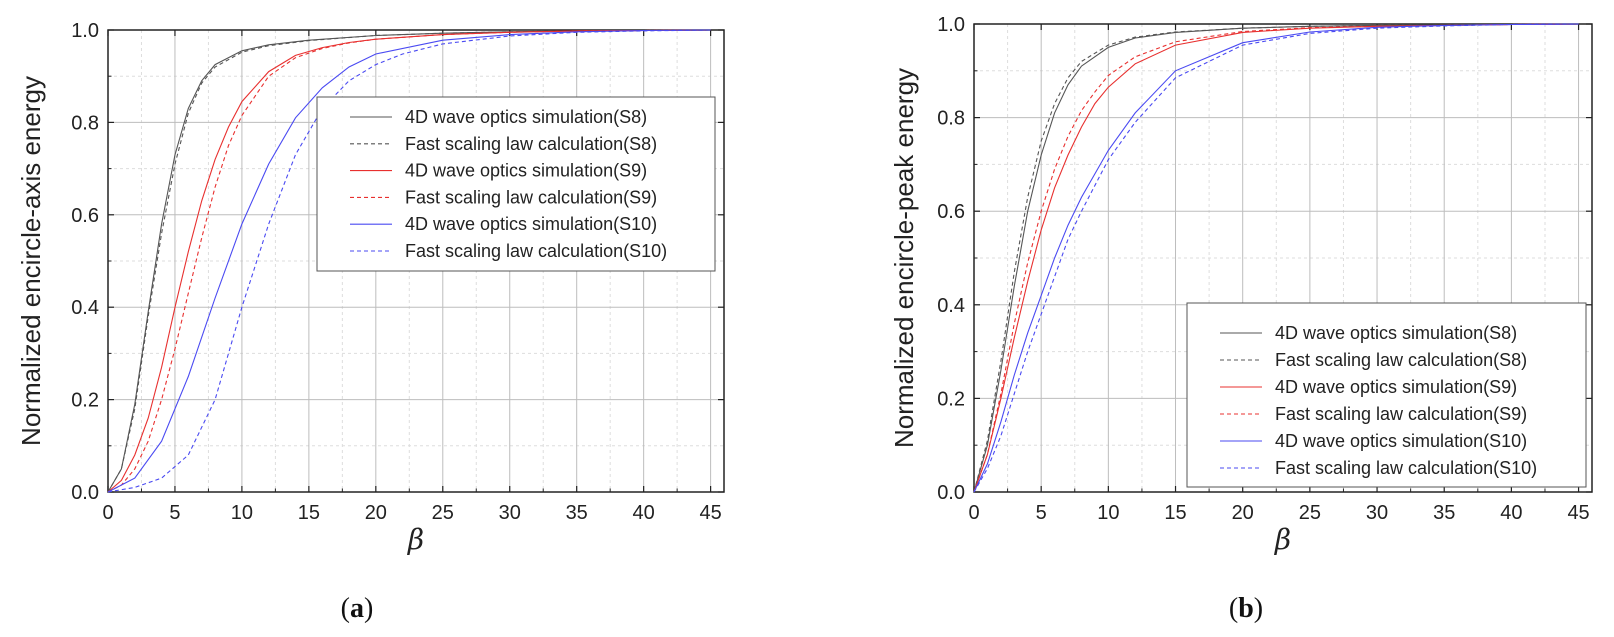 The width and height of the screenshot is (1614, 637). Describe the element at coordinates (31, 261) in the screenshot. I see `y-axis-title: Normalized encircle-axis energy` at that location.